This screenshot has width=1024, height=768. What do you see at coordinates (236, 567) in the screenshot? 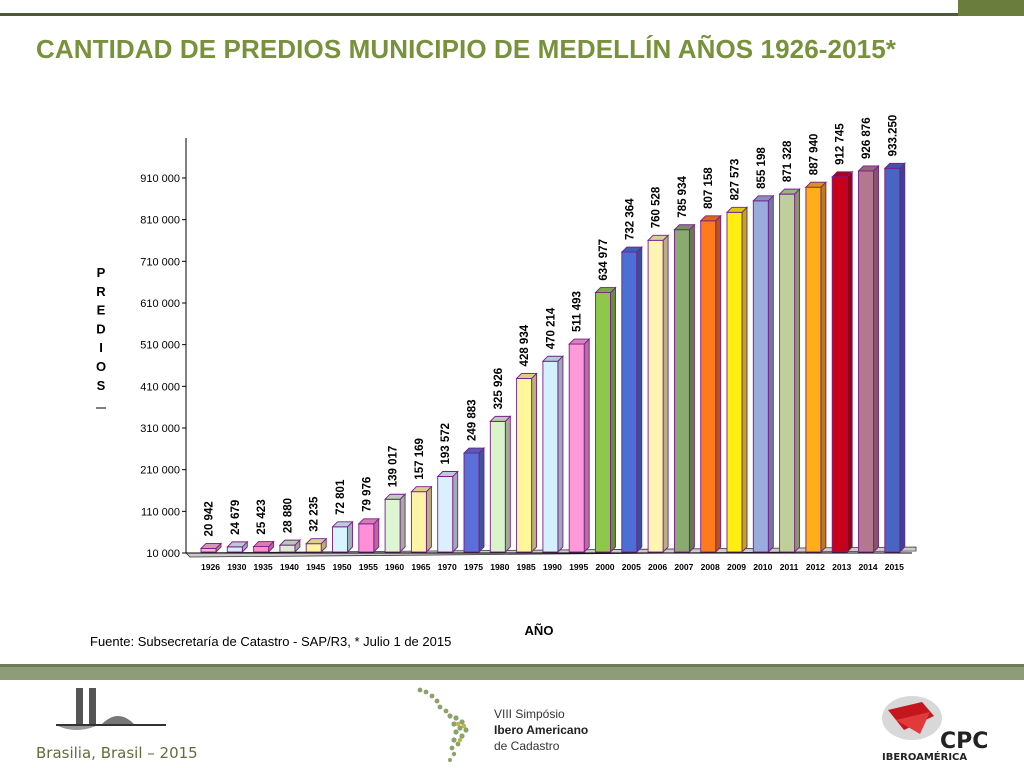
I see `x-tick-label: 1930` at bounding box center [236, 567].